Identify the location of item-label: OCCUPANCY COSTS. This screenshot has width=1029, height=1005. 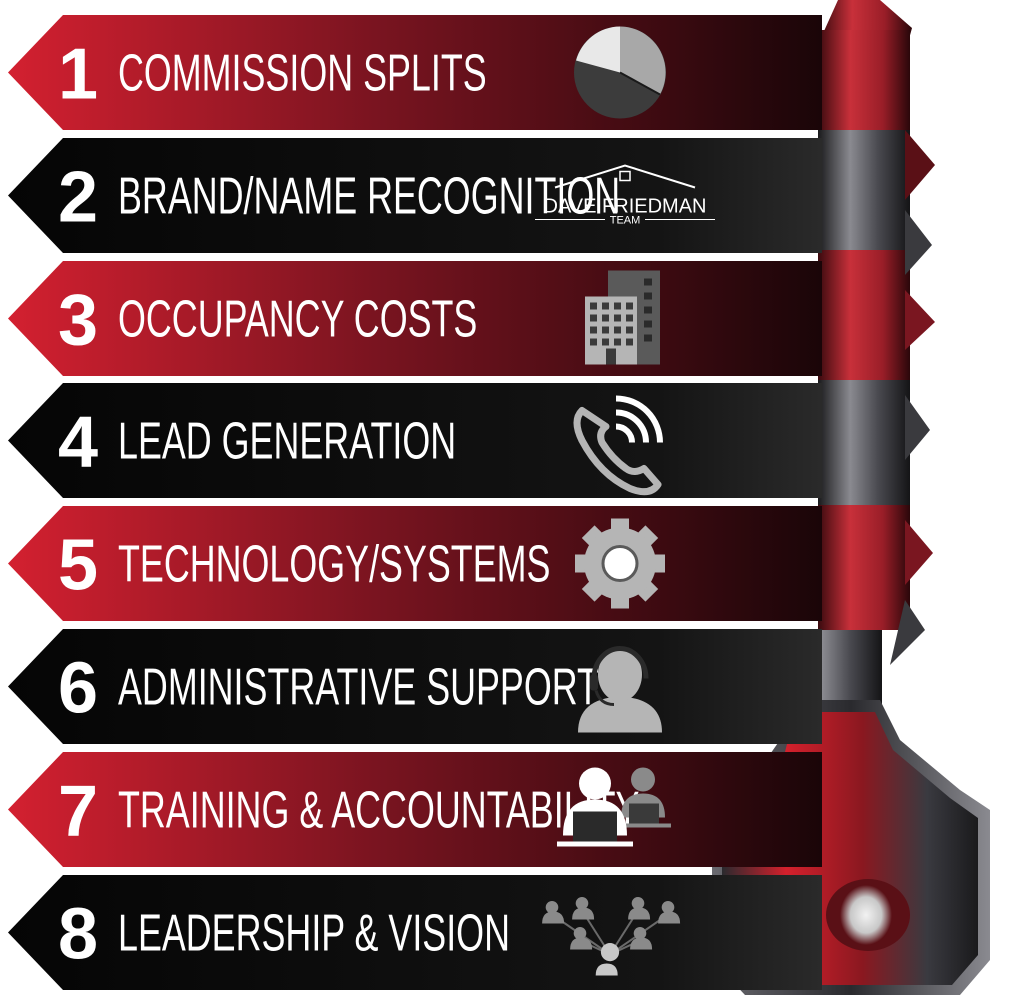
(297, 319).